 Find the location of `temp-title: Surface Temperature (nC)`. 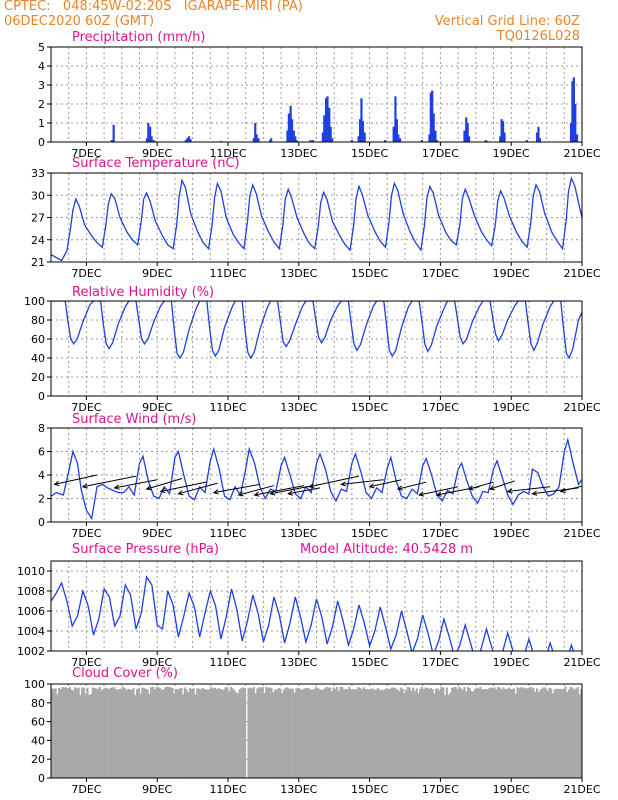

temp-title: Surface Temperature (nC) is located at coordinates (156, 163).